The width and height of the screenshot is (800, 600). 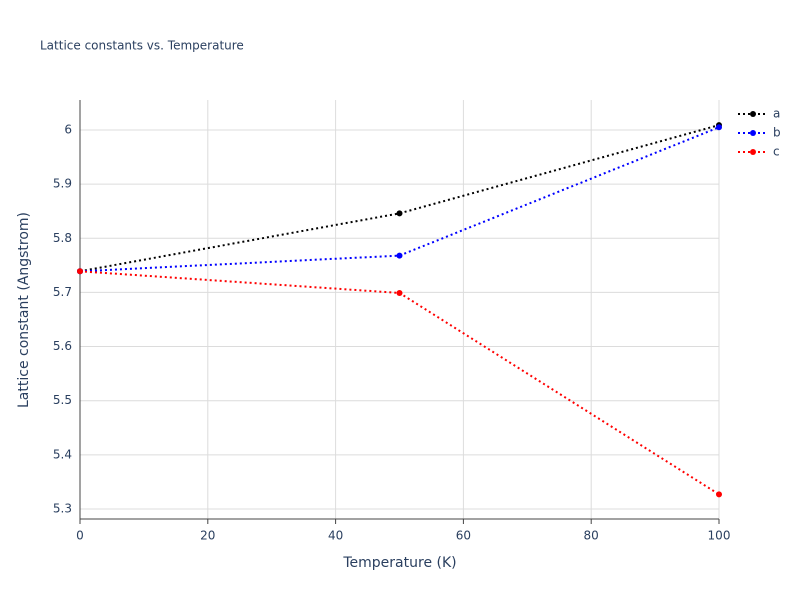 I want to click on x-tick-label: 80, so click(x=591, y=536).